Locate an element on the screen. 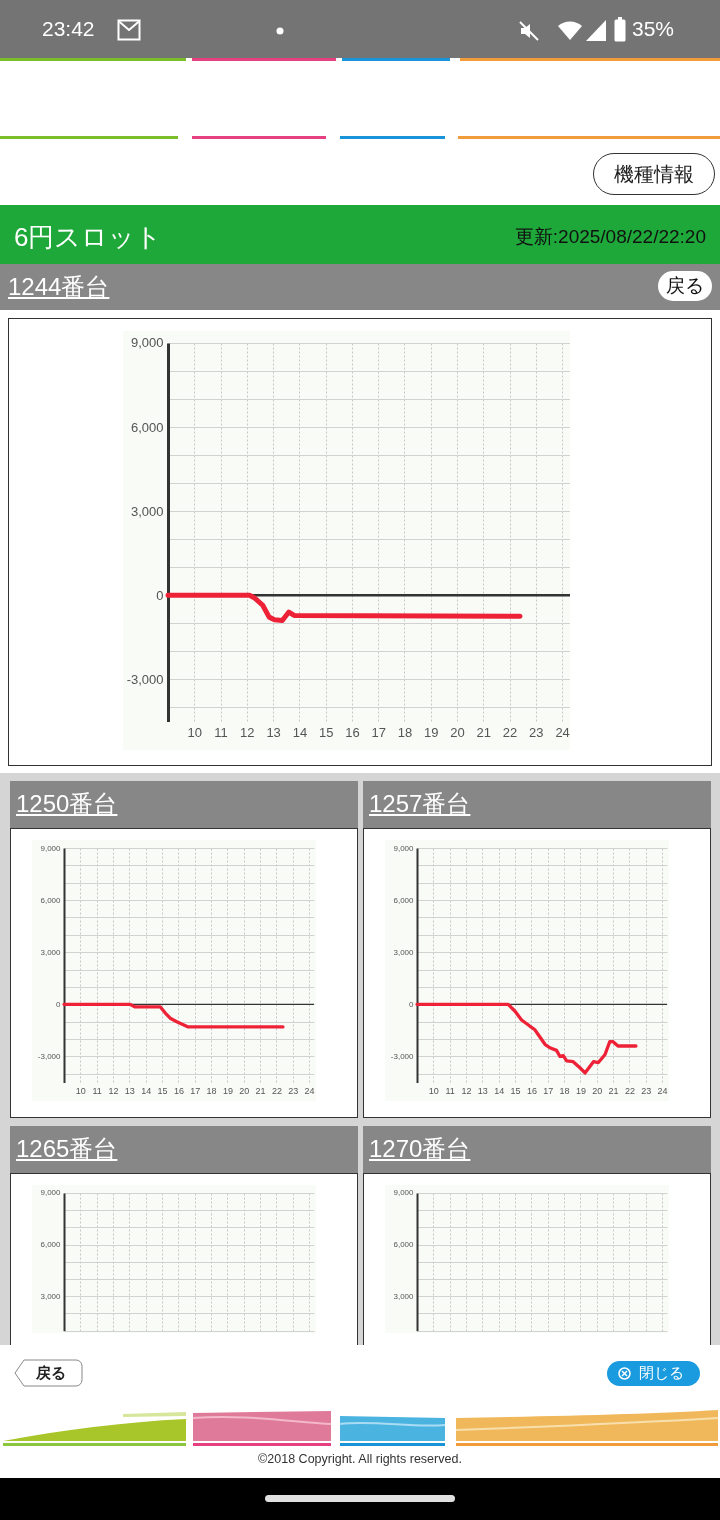  close-button: 閉じる is located at coordinates (653, 1373).